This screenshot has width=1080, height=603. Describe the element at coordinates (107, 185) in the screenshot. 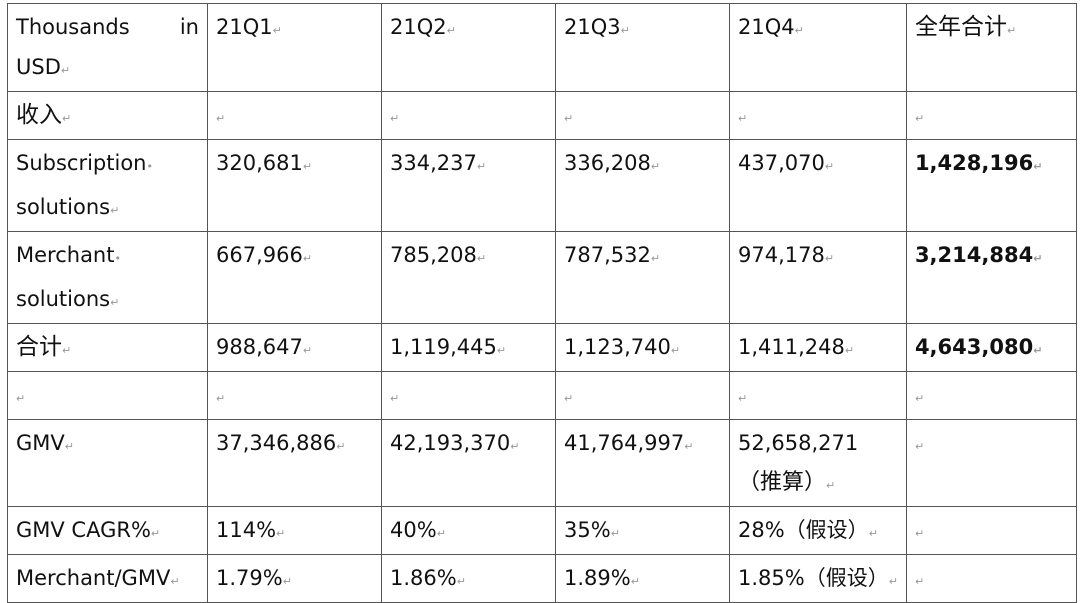

I see `row-label: Subscription• solutions↵` at that location.